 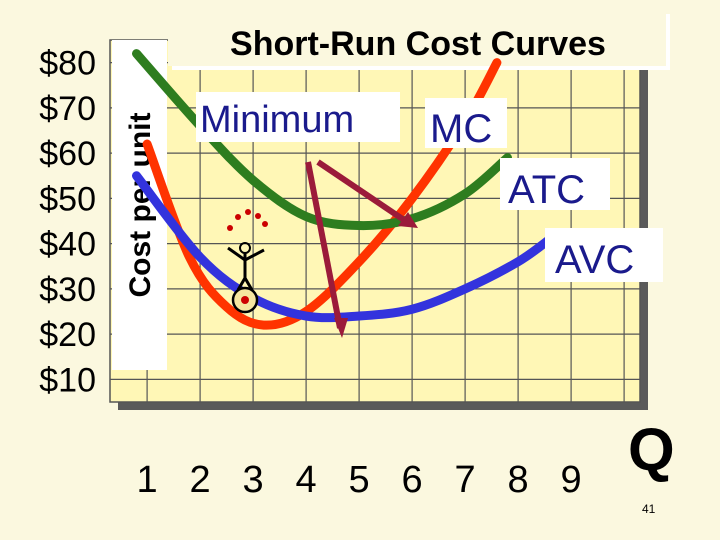 I want to click on y-tick-label: $30, so click(x=67, y=290).